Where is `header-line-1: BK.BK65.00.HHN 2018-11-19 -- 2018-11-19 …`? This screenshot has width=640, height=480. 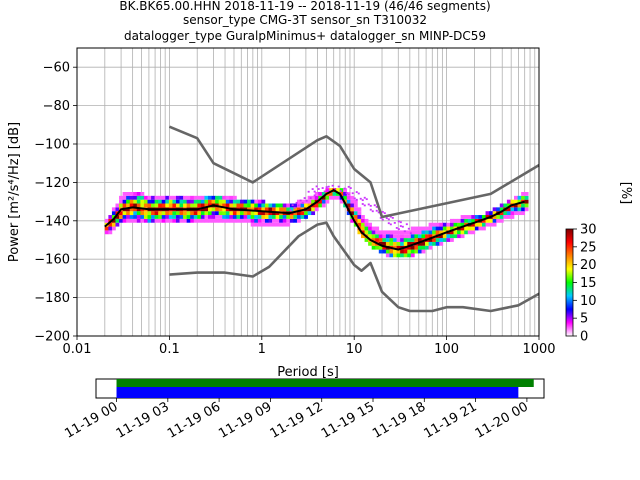 header-line-1: BK.BK65.00.HHN 2018-11-19 -- 2018-11-19 … is located at coordinates (304, 6).